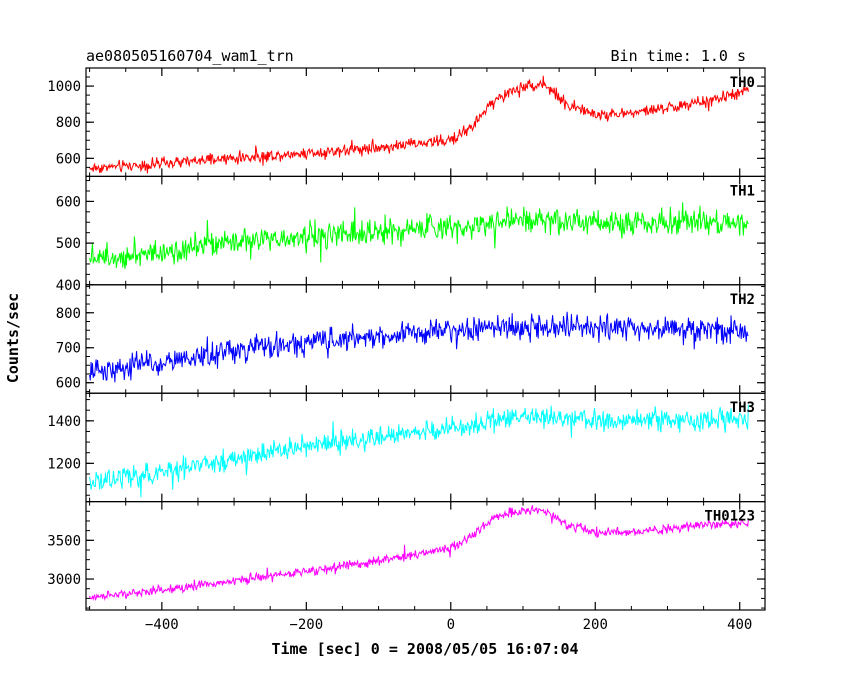  What do you see at coordinates (451, 625) in the screenshot?
I see `x-tick-label: 0` at bounding box center [451, 625].